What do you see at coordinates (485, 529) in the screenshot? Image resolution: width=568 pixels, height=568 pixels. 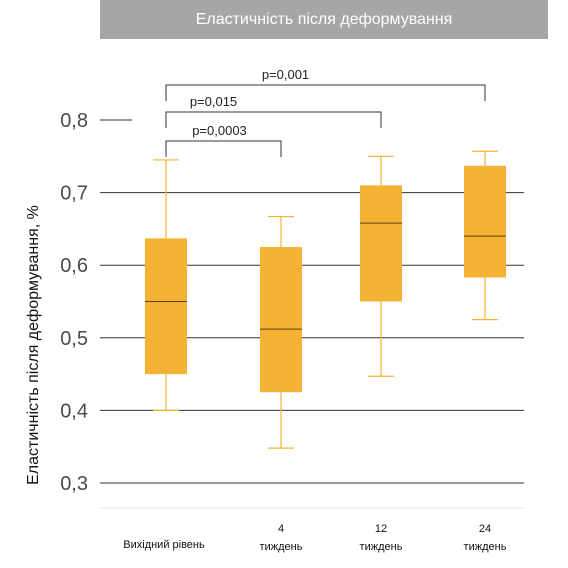 I see `x-tick-label: 24` at bounding box center [485, 529].